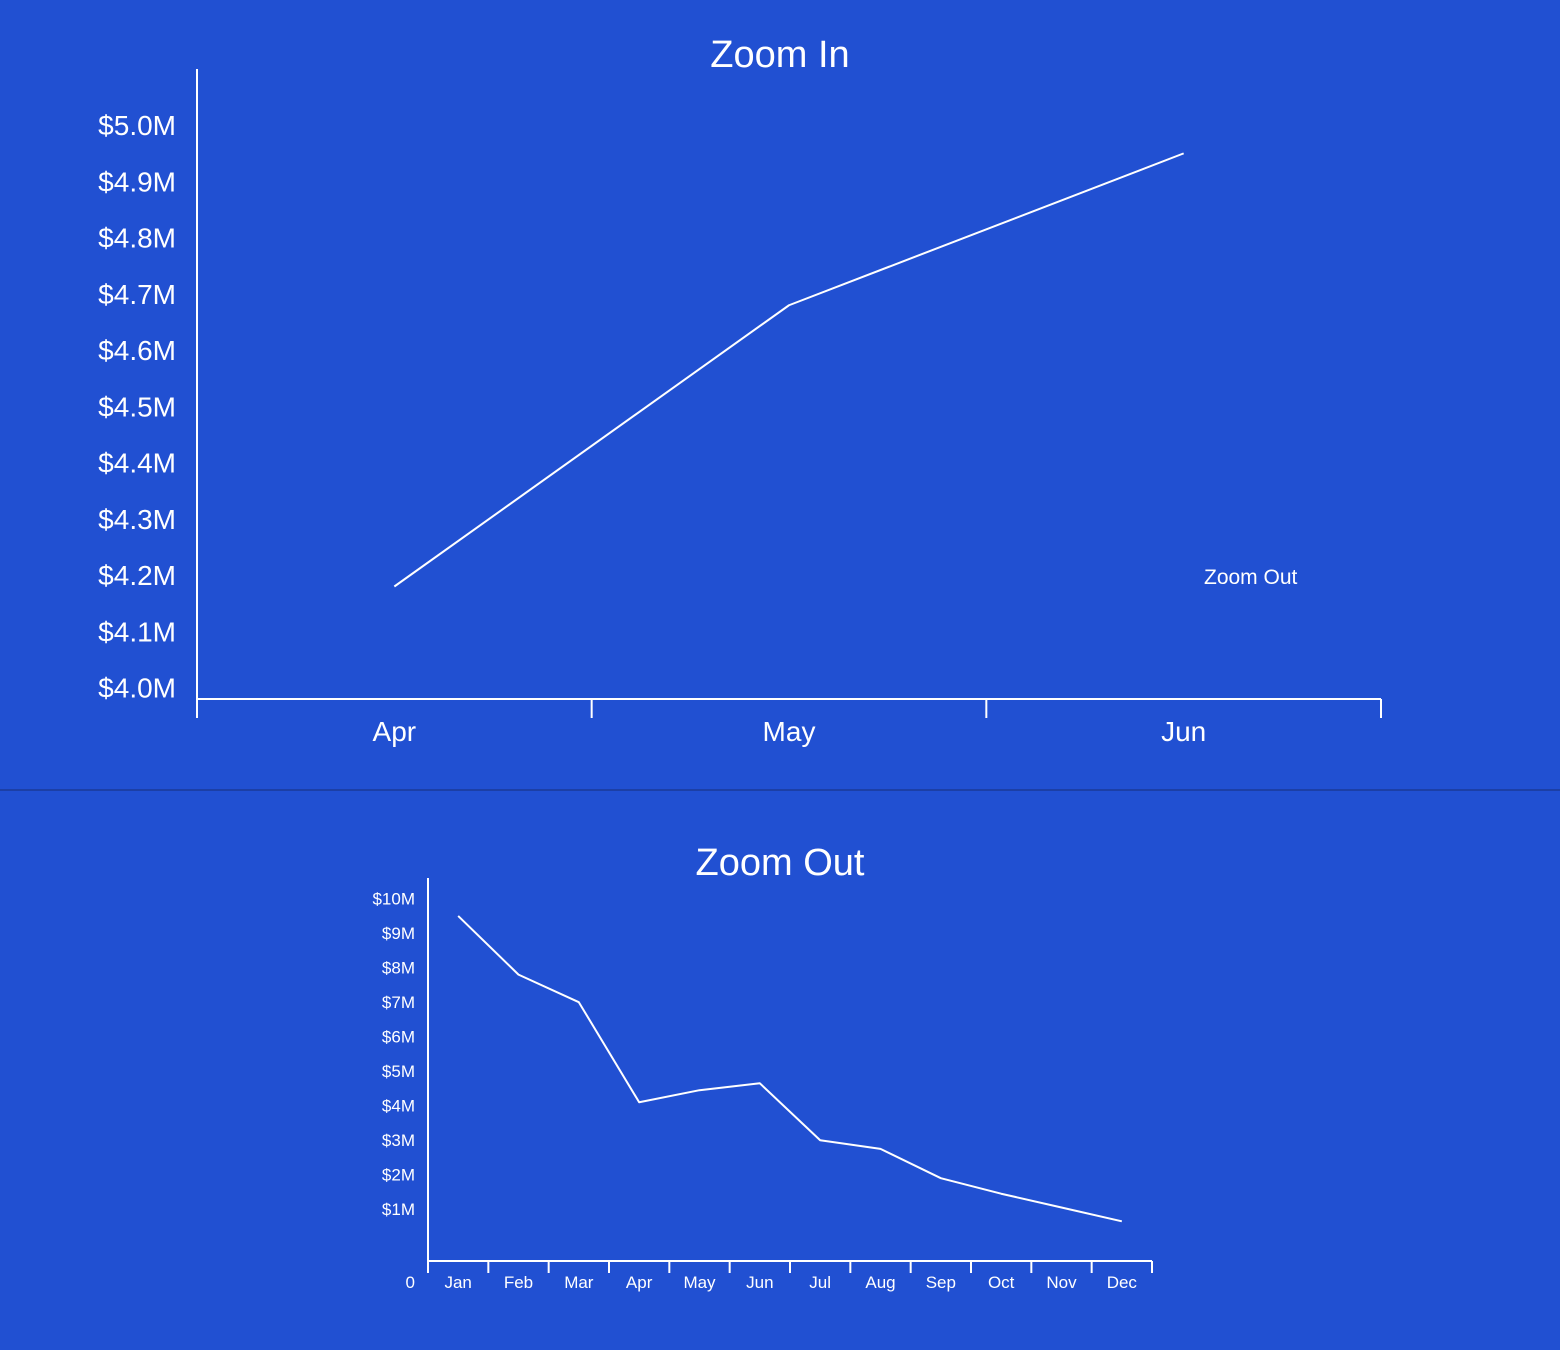 This screenshot has height=1350, width=1560. What do you see at coordinates (137, 519) in the screenshot?
I see `y-tick-label: $4.3M` at bounding box center [137, 519].